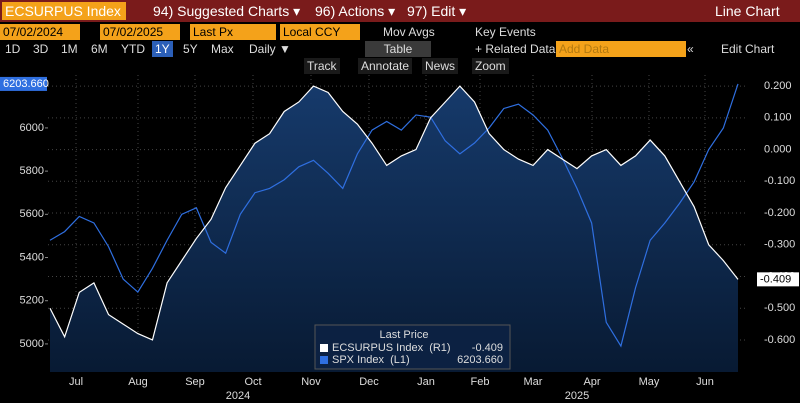 The image size is (800, 403). I want to click on ticker: ECSURPUS Index, so click(64, 11).